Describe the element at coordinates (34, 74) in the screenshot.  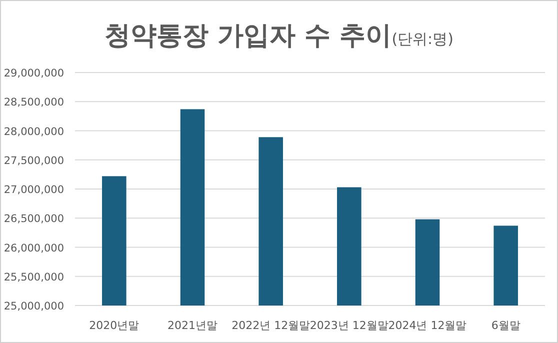
I see `y-tick-label: 29,000,000` at that location.